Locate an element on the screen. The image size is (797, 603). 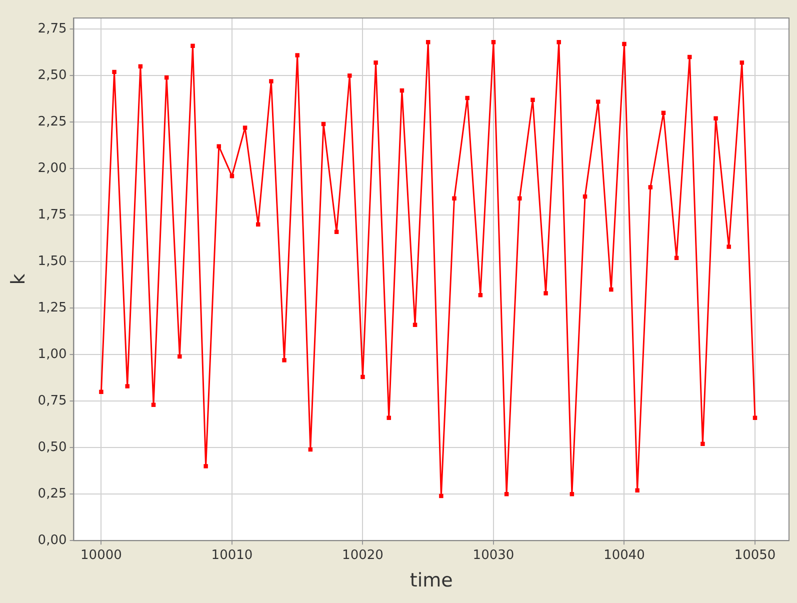
x-tick-label: 10020 is located at coordinates (363, 555).